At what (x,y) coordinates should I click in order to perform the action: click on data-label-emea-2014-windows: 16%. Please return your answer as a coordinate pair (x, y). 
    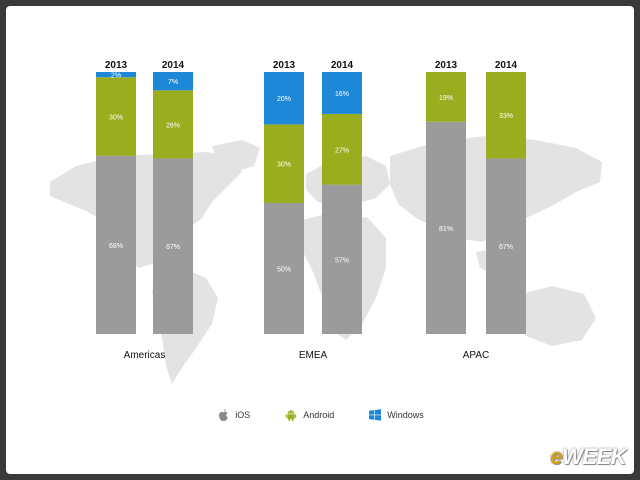
    Looking at the image, I should click on (342, 94).